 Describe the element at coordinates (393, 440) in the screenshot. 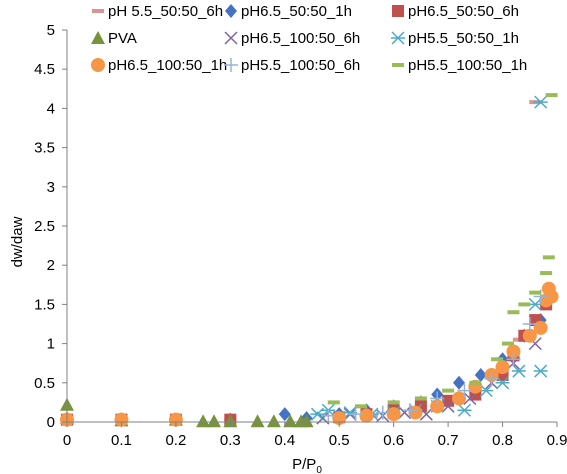

I see `x-tick-label: 0.6` at that location.